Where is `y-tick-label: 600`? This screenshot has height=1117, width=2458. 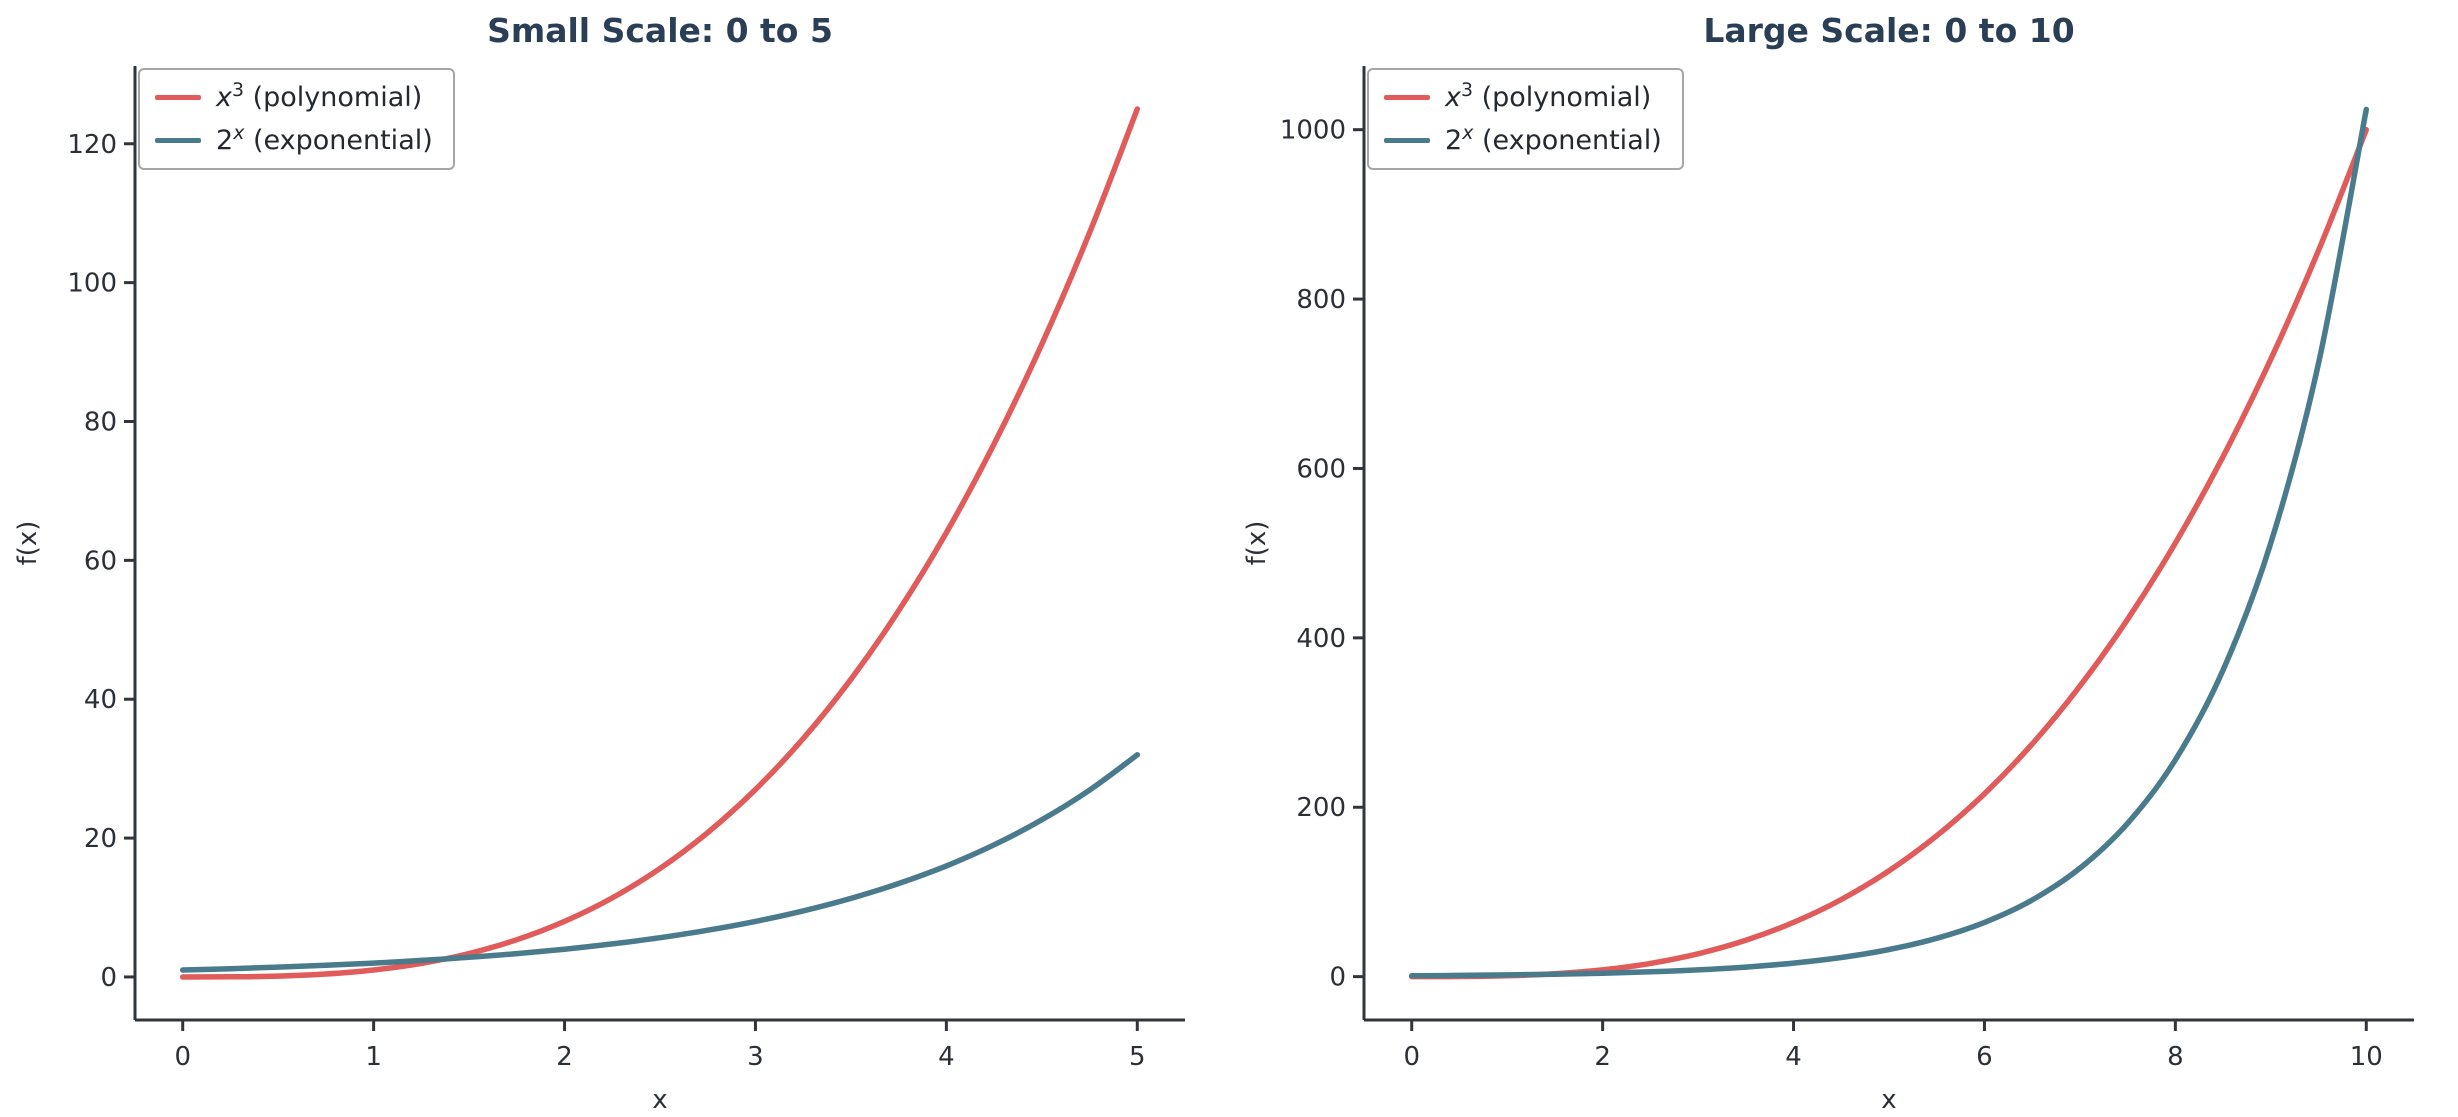
y-tick-label: 600 is located at coordinates (1321, 469).